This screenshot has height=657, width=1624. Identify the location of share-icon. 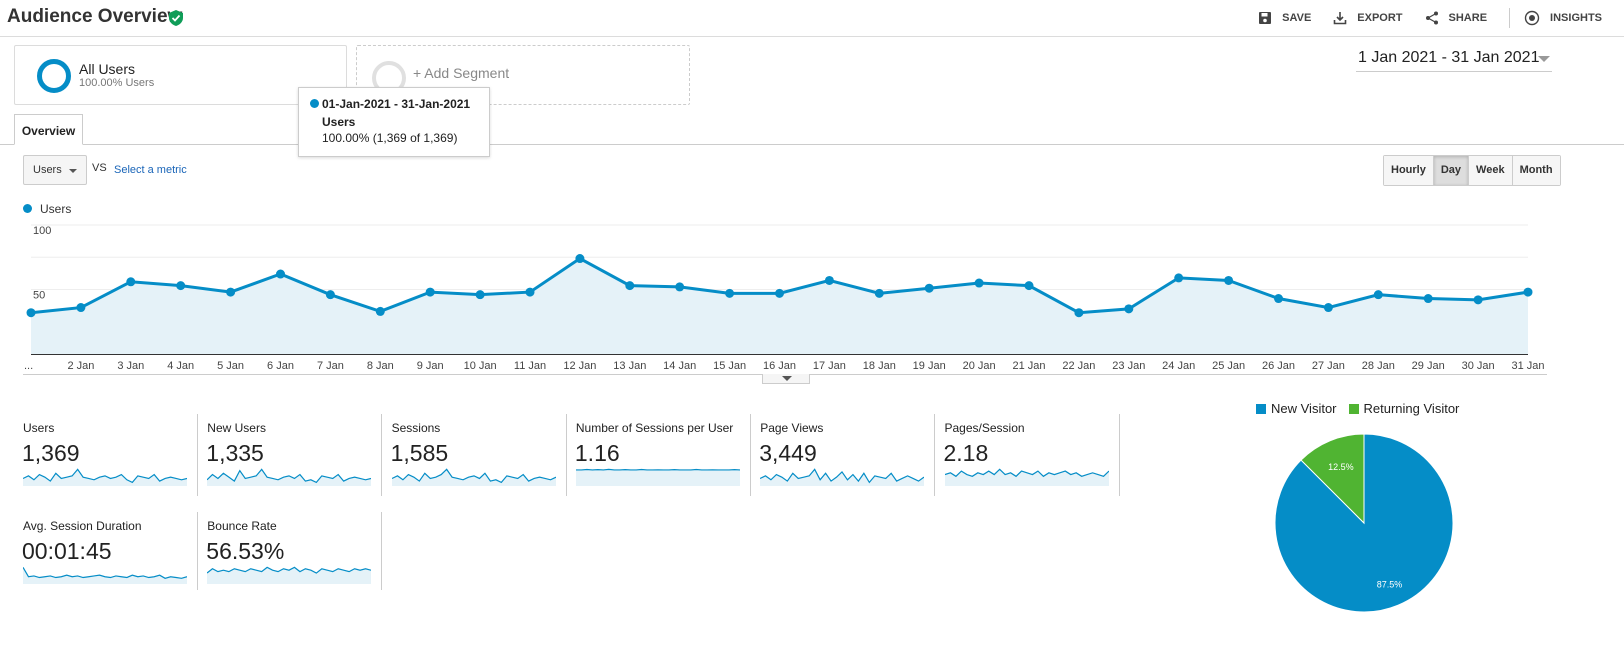
(1431, 18).